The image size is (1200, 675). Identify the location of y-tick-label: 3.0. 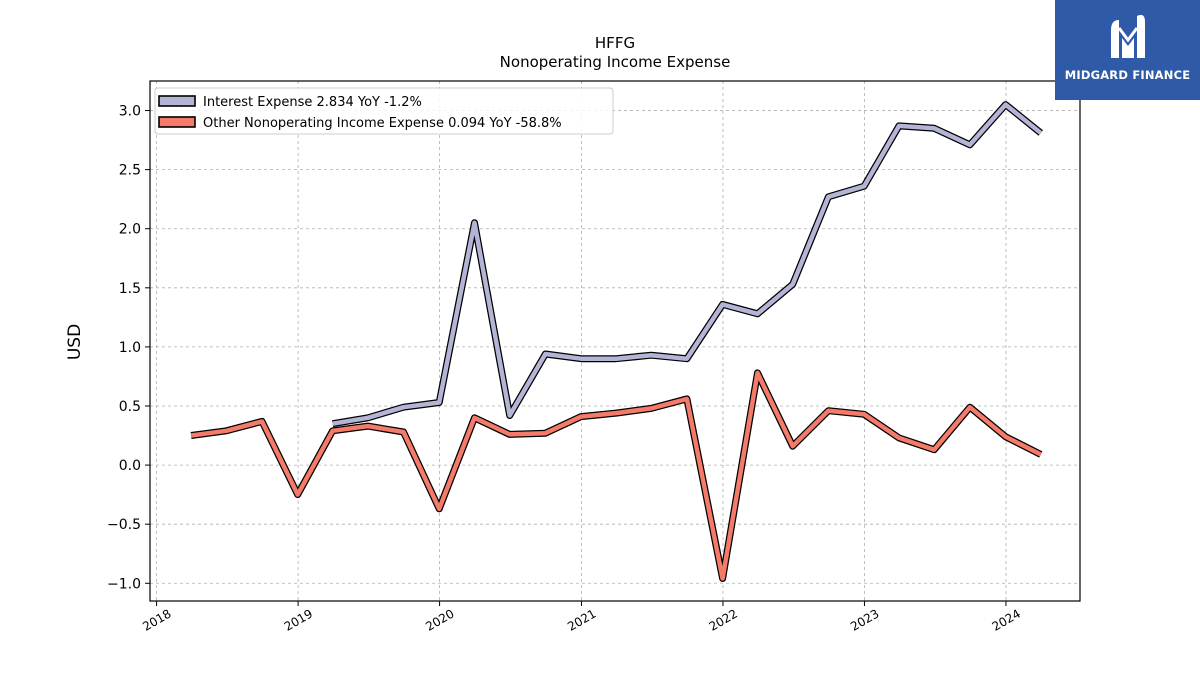
(130, 112).